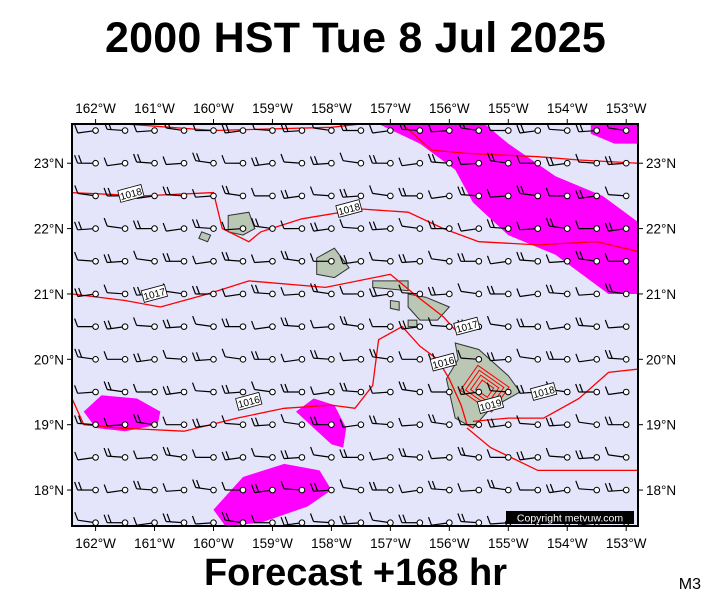  What do you see at coordinates (443, 362) in the screenshot?
I see `isobar-label-box` at bounding box center [443, 362].